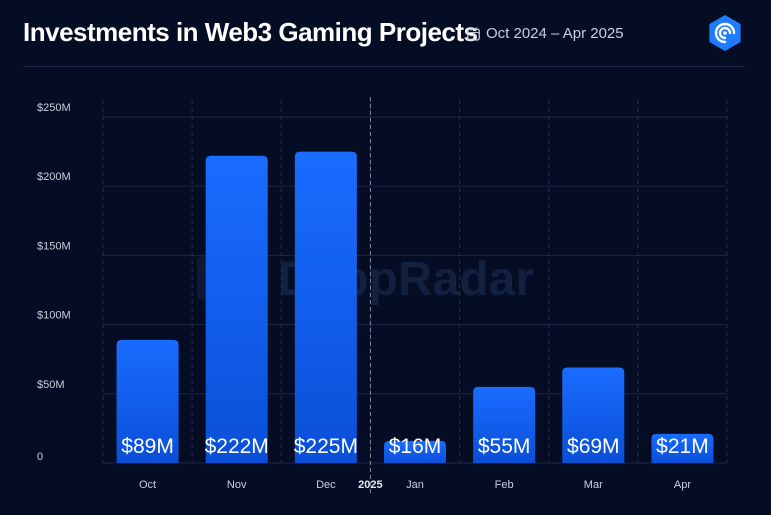 The height and width of the screenshot is (515, 771). I want to click on data-label: $222M, so click(237, 446).